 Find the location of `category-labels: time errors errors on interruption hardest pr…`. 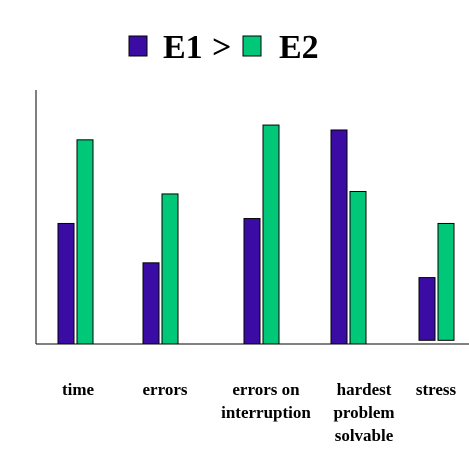

category-labels: time errors errors on interruption hardest pr… is located at coordinates (259, 412).